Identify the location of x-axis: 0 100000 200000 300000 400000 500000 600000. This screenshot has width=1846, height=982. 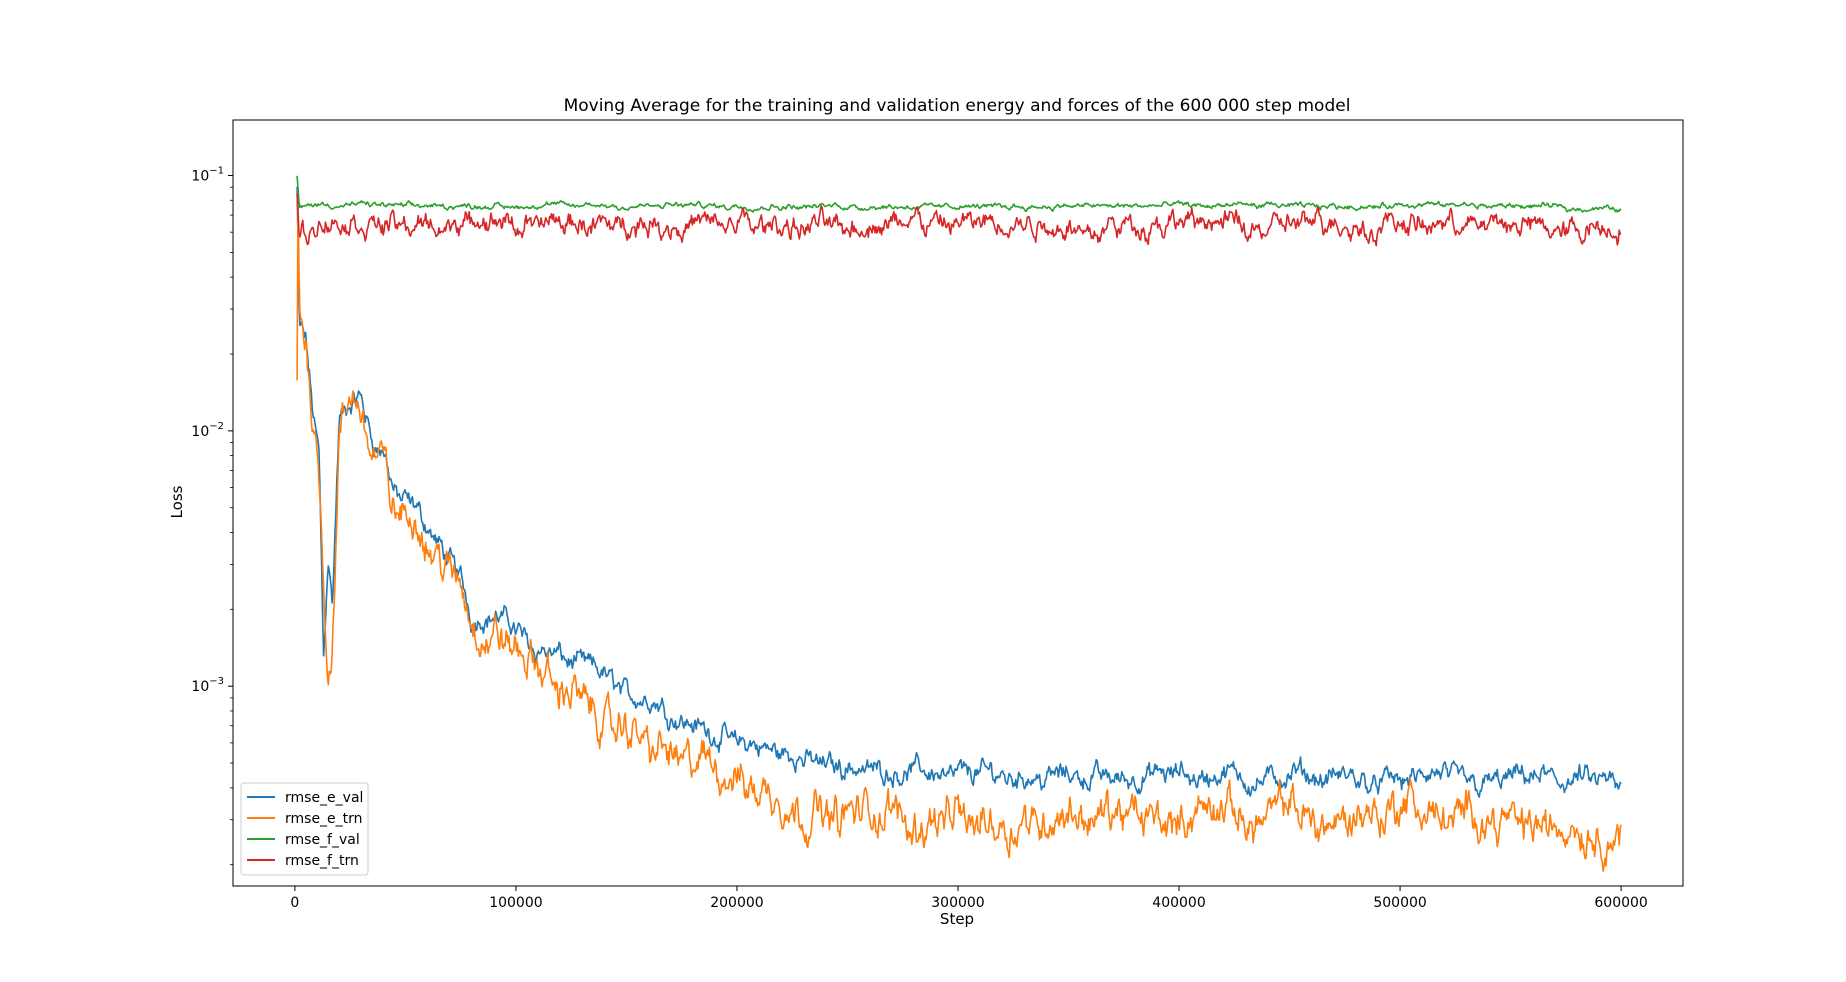
(969, 898).